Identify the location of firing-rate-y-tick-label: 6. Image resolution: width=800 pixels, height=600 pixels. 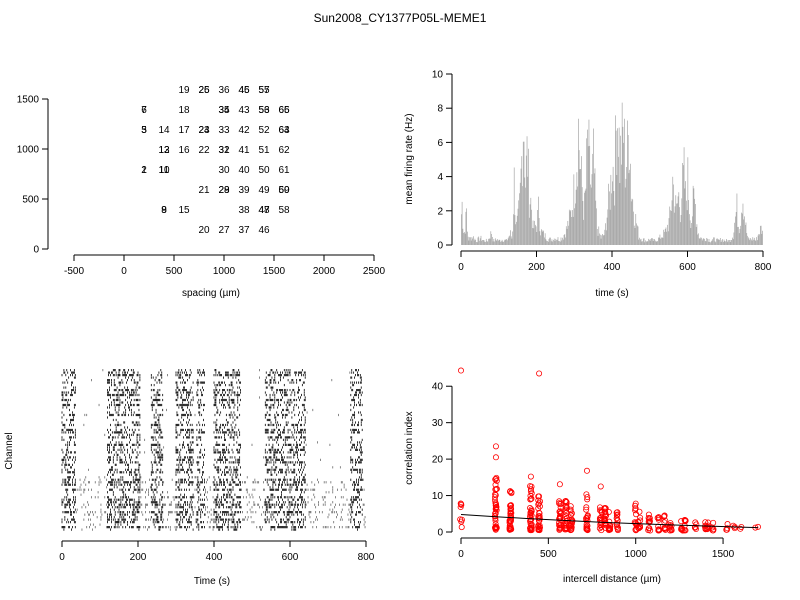
(440, 143).